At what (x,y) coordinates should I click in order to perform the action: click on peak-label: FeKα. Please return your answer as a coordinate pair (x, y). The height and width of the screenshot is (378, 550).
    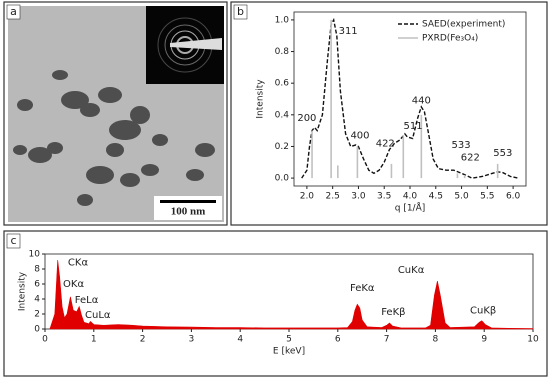
    Looking at the image, I should click on (362, 288).